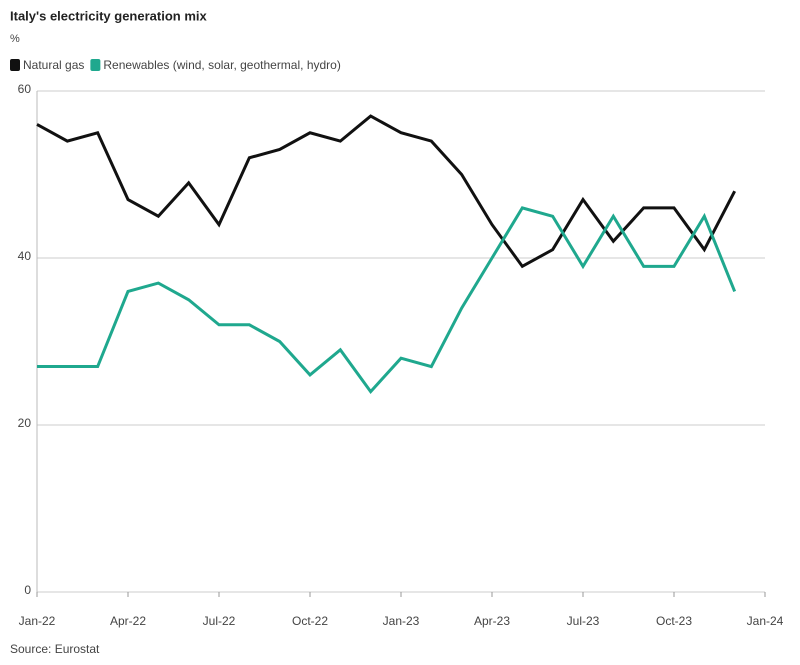  I want to click on y-tick-label: 0, so click(27, 590).